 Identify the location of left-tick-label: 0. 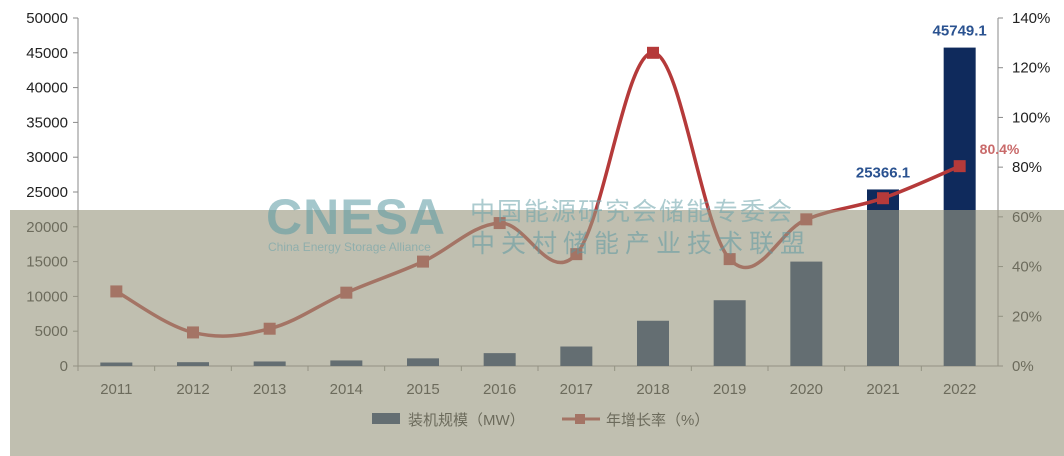
(64, 366).